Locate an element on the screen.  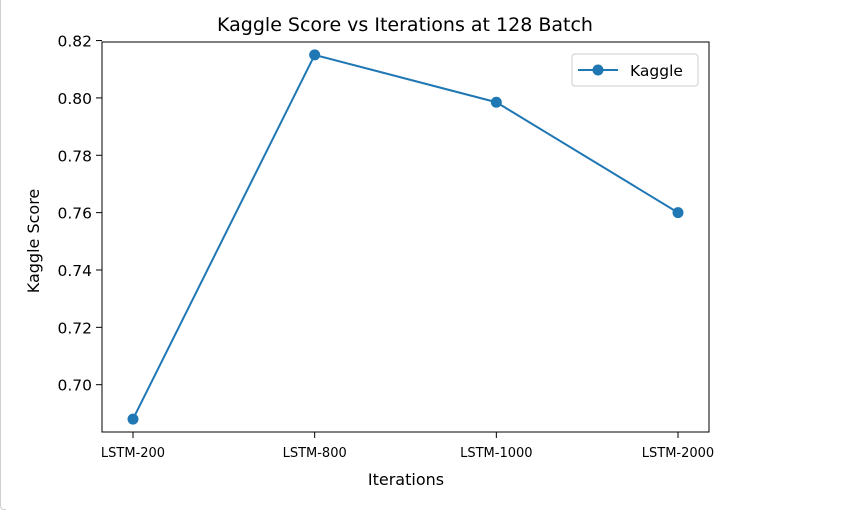
legend-label: Kaggle is located at coordinates (656, 71).